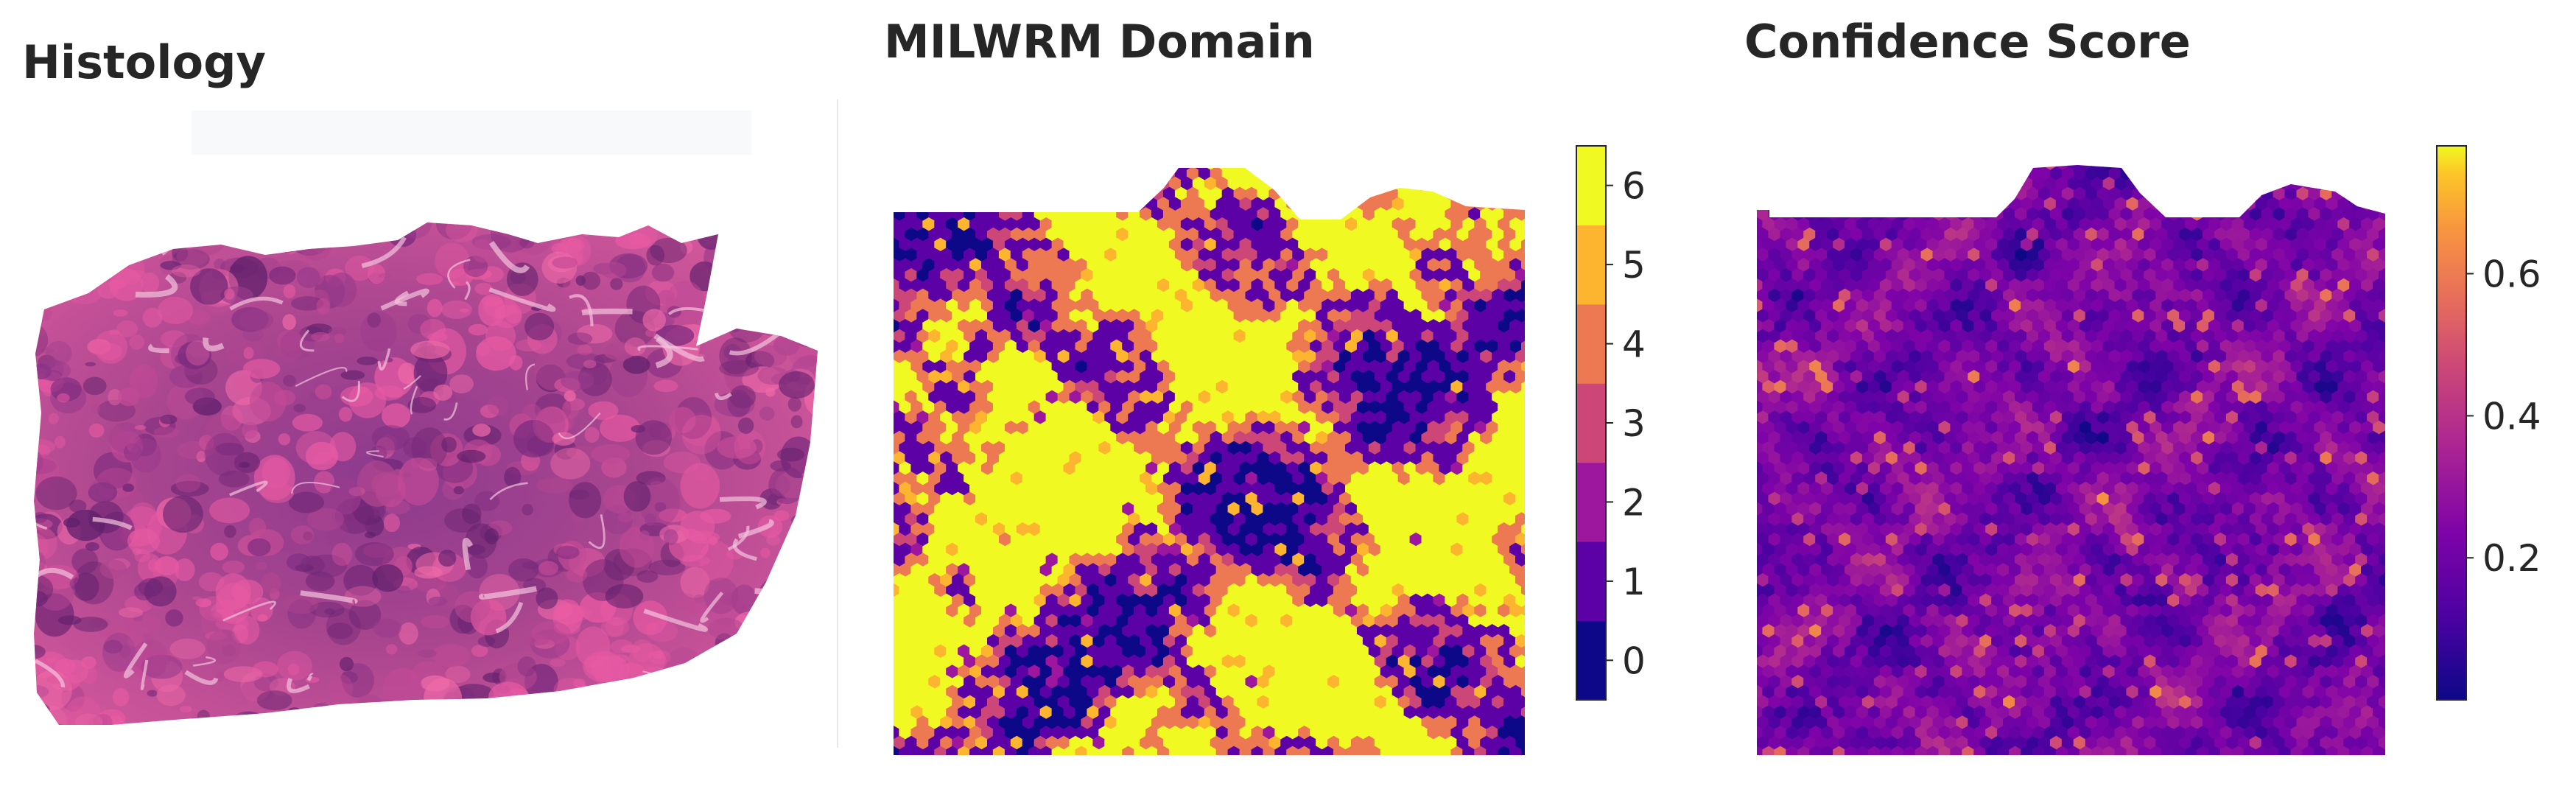 The width and height of the screenshot is (2576, 789). What do you see at coordinates (1591, 185) in the screenshot?
I see `domain-colorbar-segment` at bounding box center [1591, 185].